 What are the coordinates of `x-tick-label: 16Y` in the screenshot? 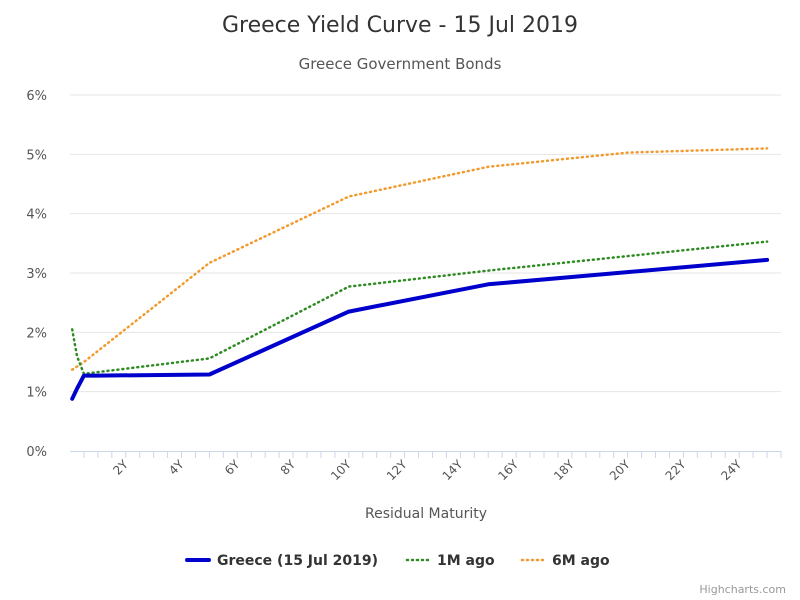 It's located at (508, 470).